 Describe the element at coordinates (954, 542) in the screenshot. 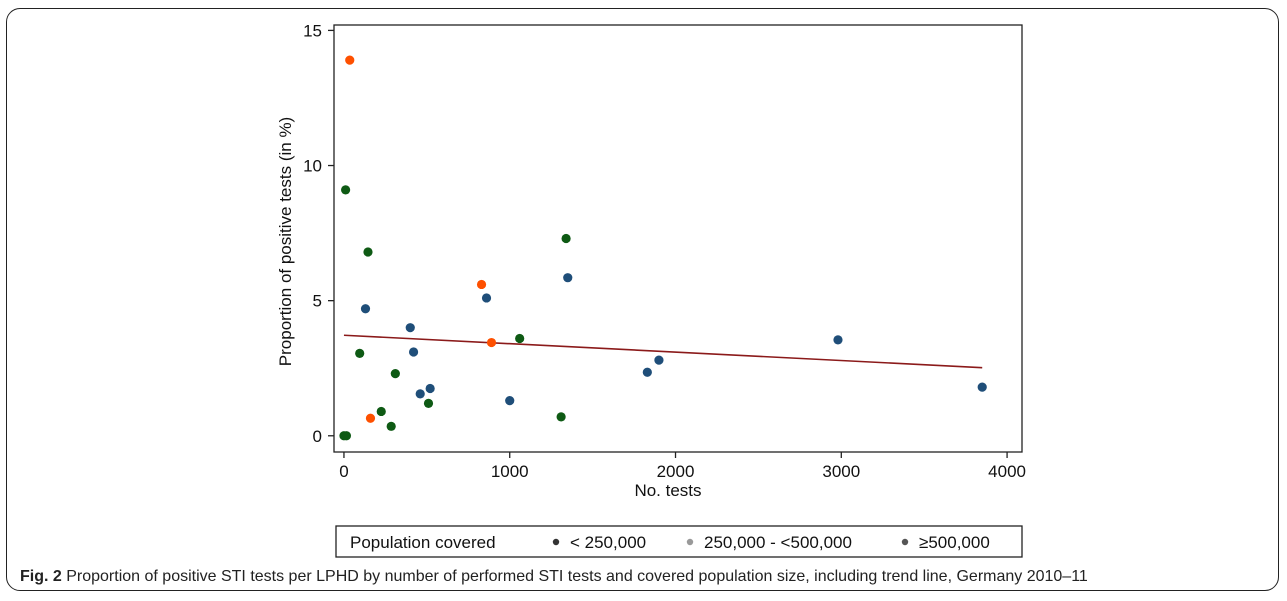

I see `legend-label-3: ≥500,000` at that location.